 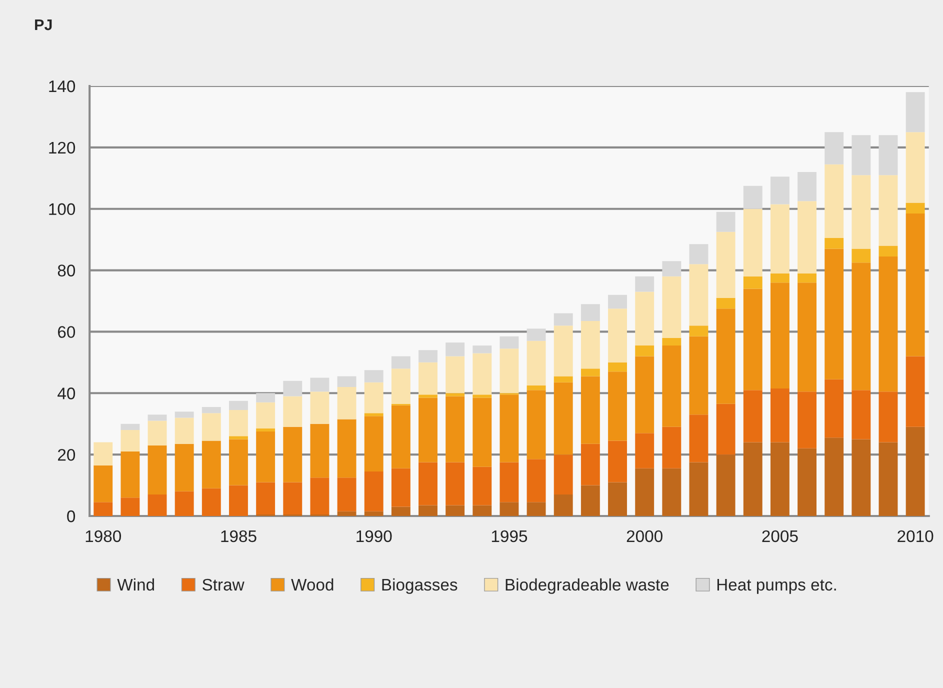 What do you see at coordinates (62, 148) in the screenshot?
I see `y-tick-label: 120` at bounding box center [62, 148].